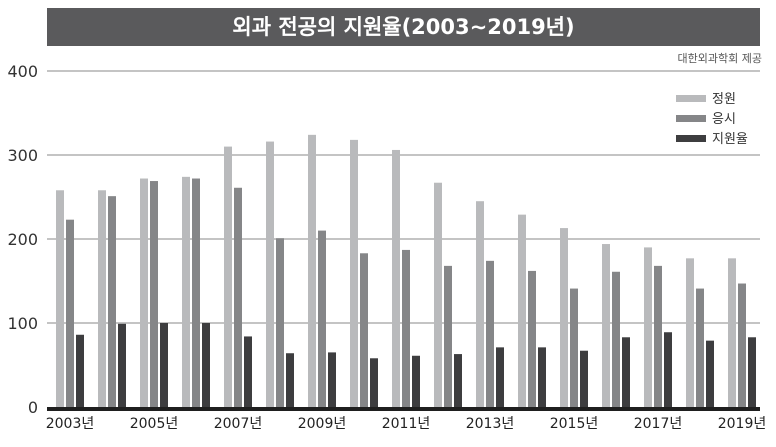 Image resolution: width=776 pixels, height=447 pixels. I want to click on y-tick-label: 100, so click(22, 323).